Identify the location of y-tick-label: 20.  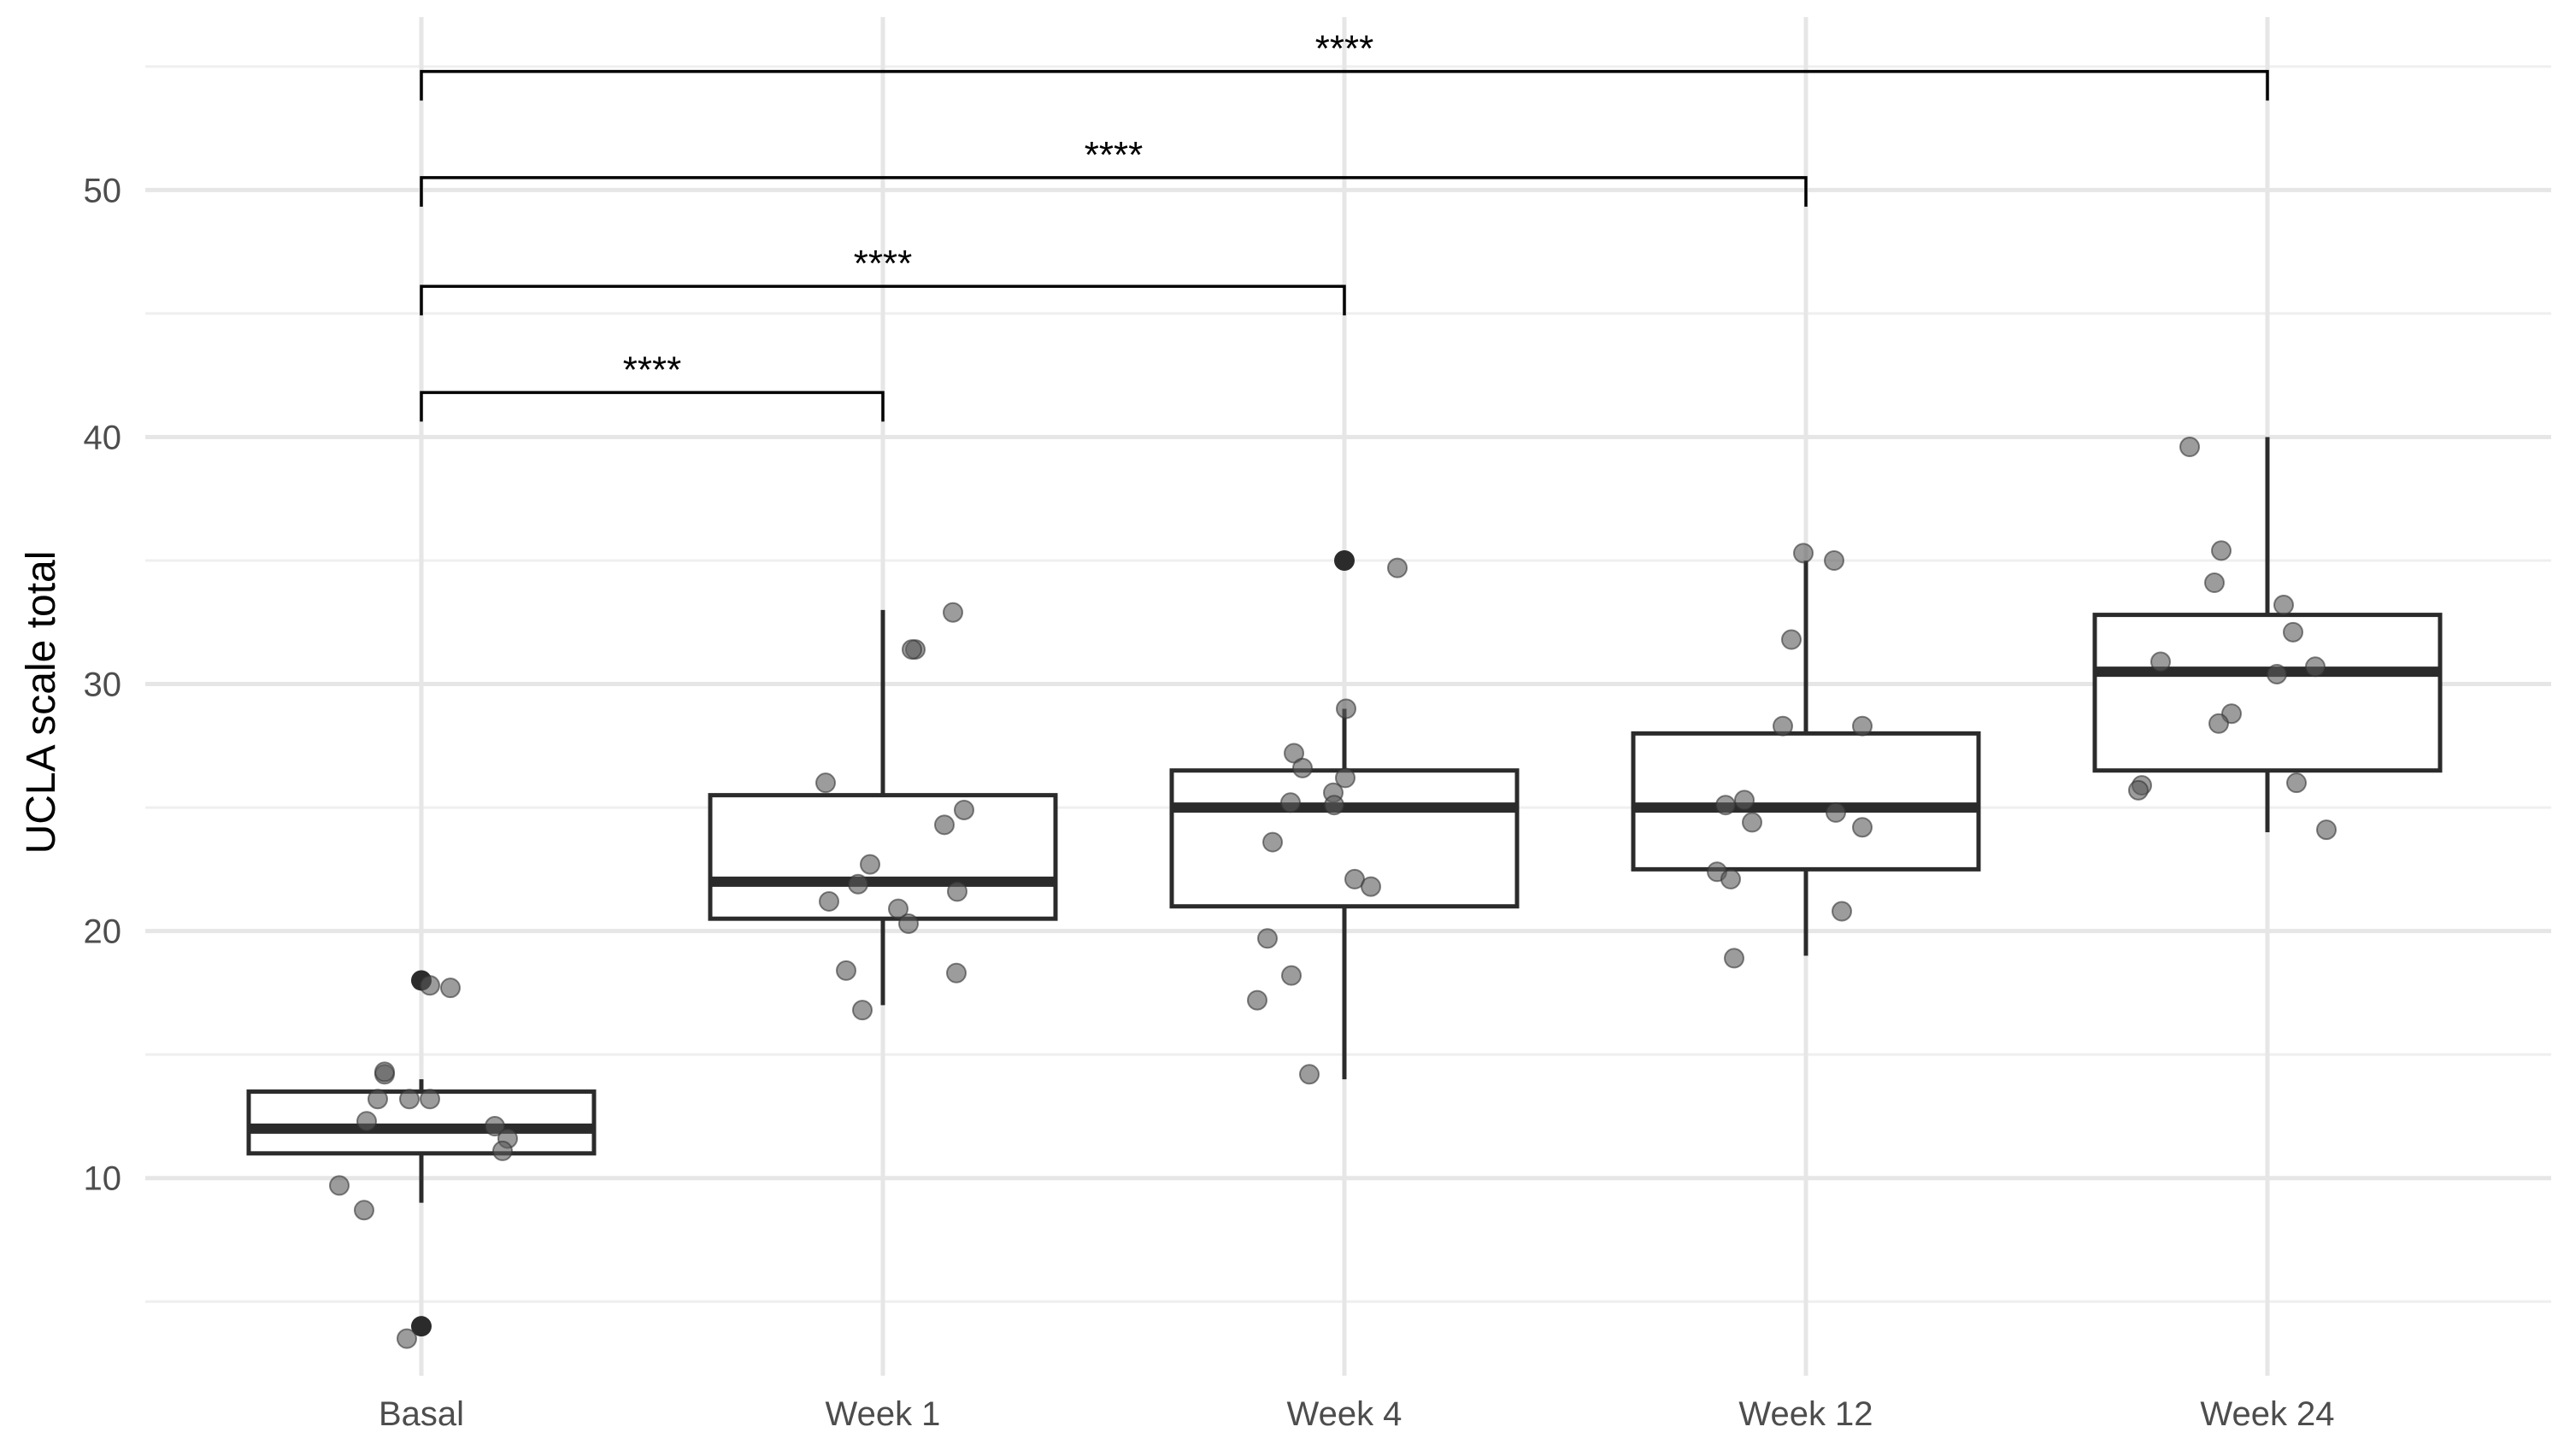
(103, 932).